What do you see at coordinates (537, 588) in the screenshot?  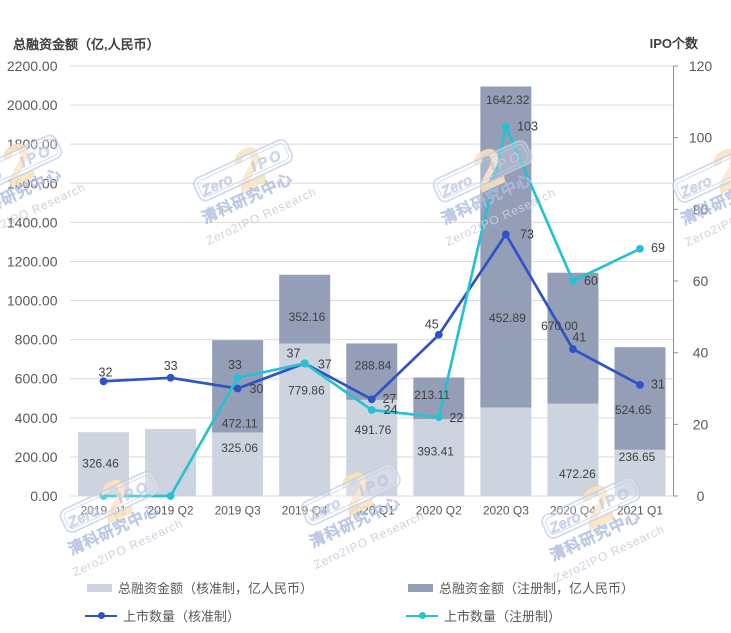 I see `legend-label-bar-registration: 总融资金额（注册制，亿人民币）` at bounding box center [537, 588].